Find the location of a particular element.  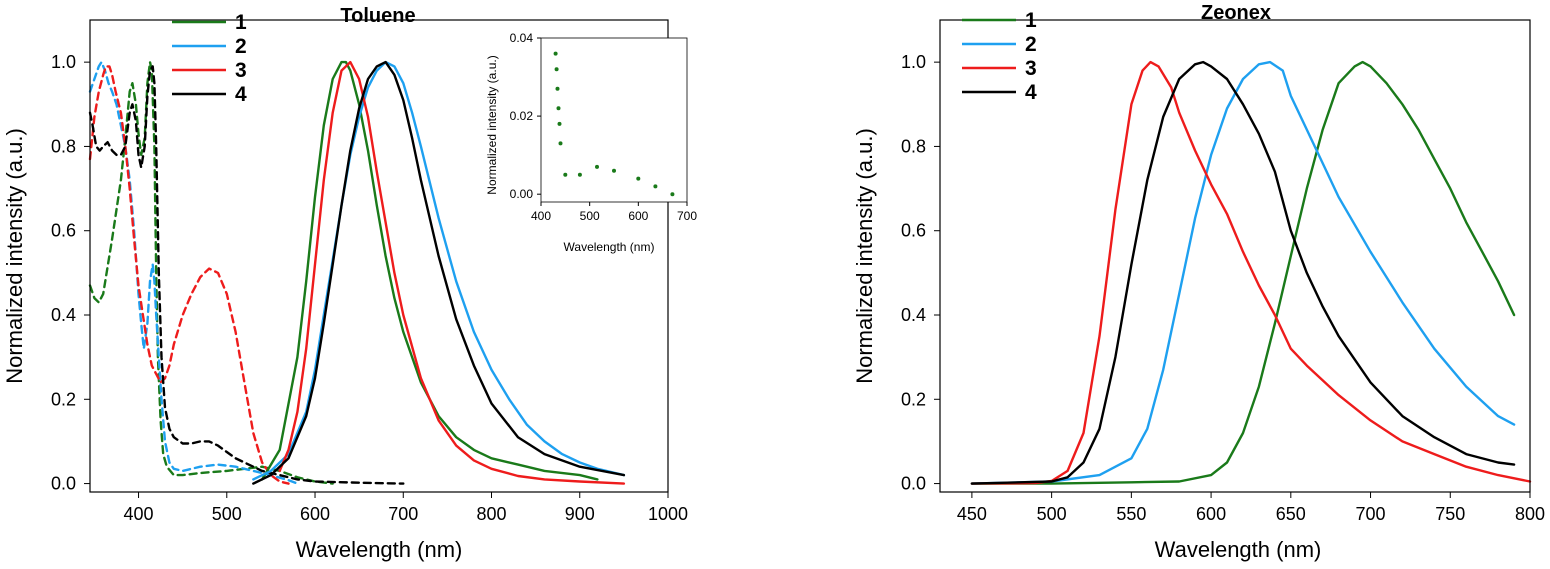

zeonex-y-tick-label: 0.4 is located at coordinates (913, 315).